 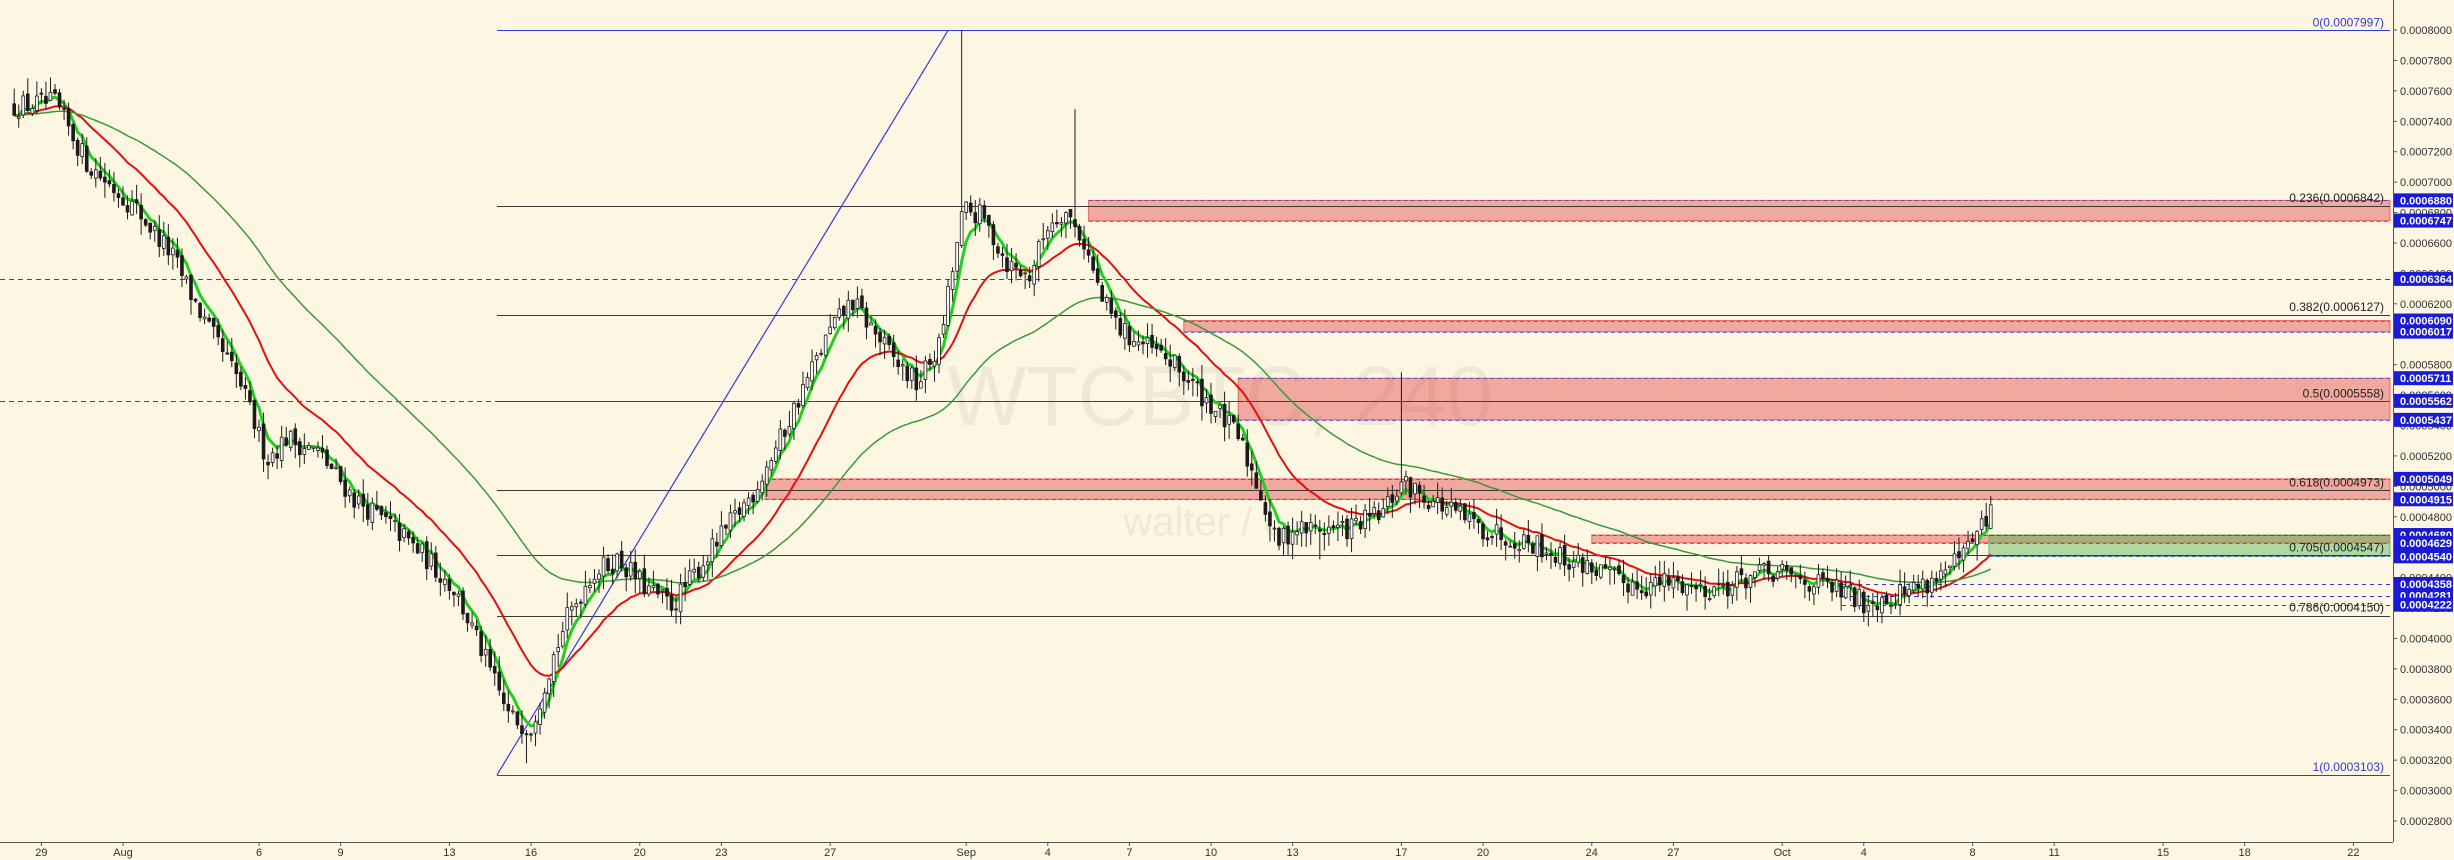 I want to click on price-badge-label: 0.0004629, so click(x=2426, y=544).